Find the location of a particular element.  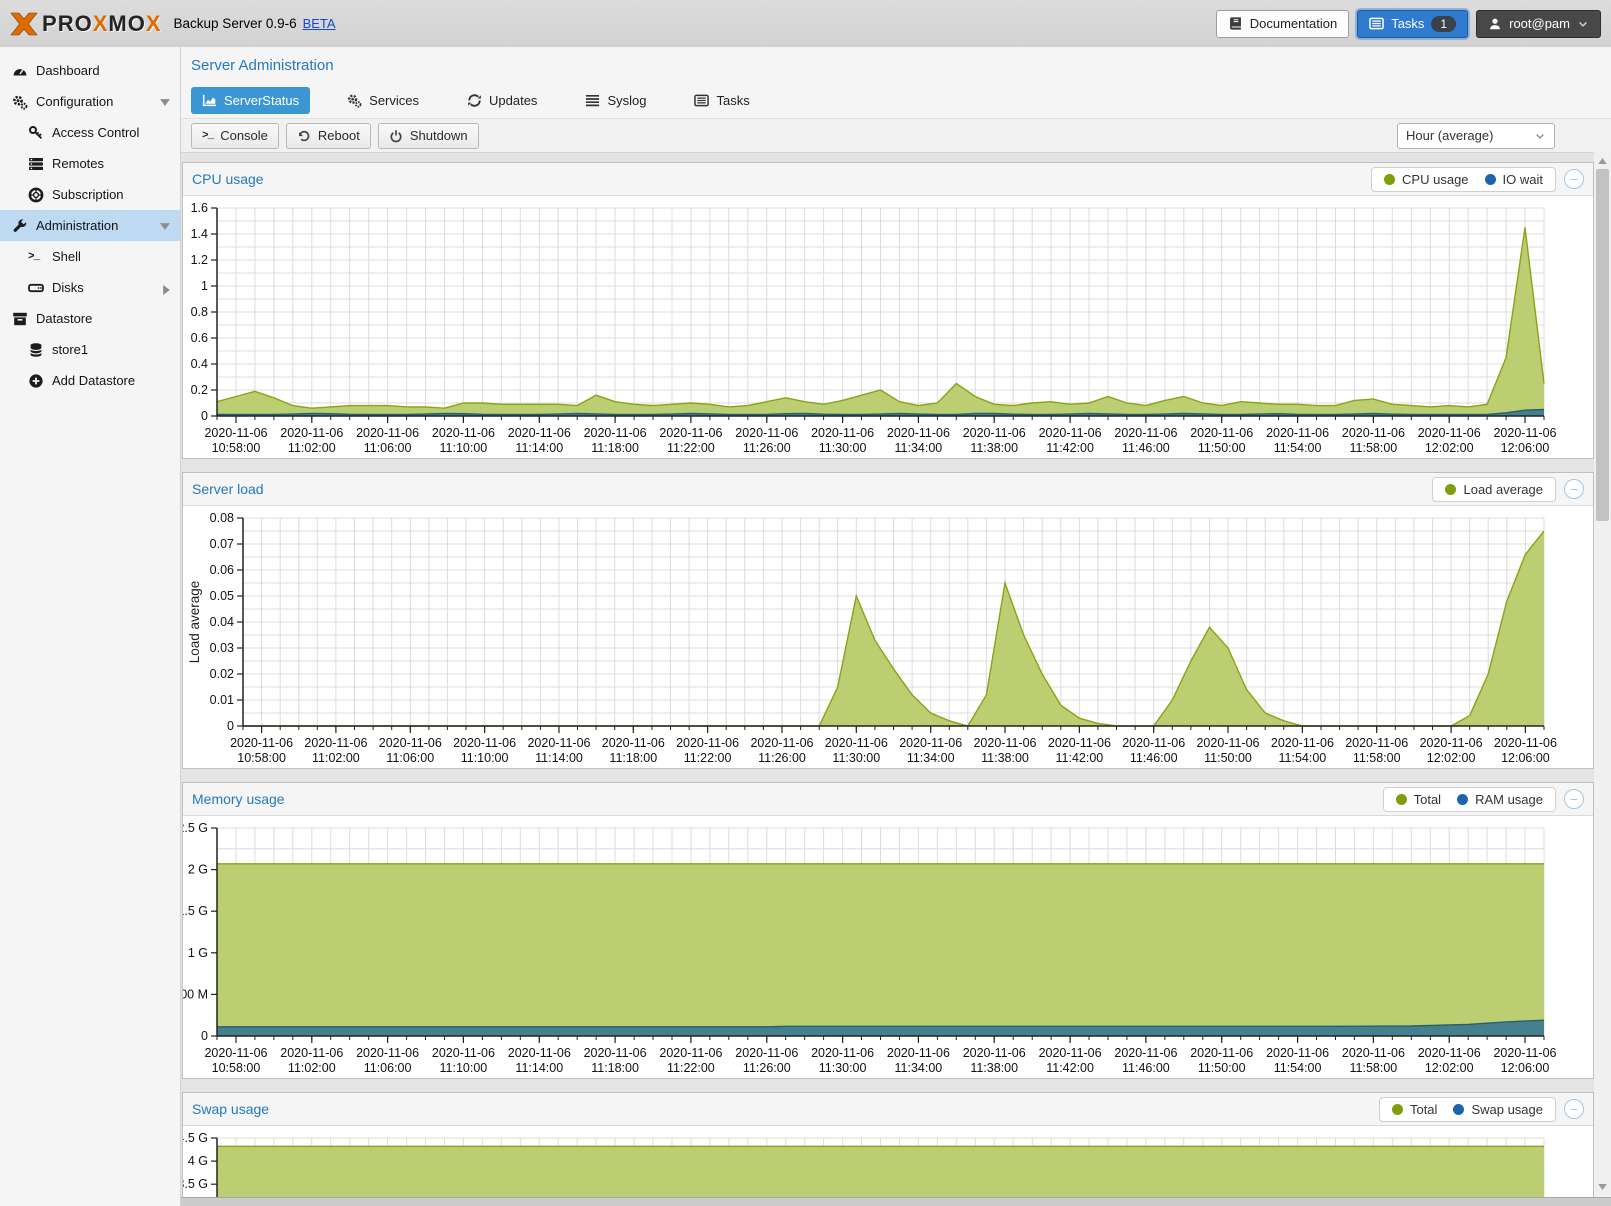

window-bottom-edge is located at coordinates (896, 1201).